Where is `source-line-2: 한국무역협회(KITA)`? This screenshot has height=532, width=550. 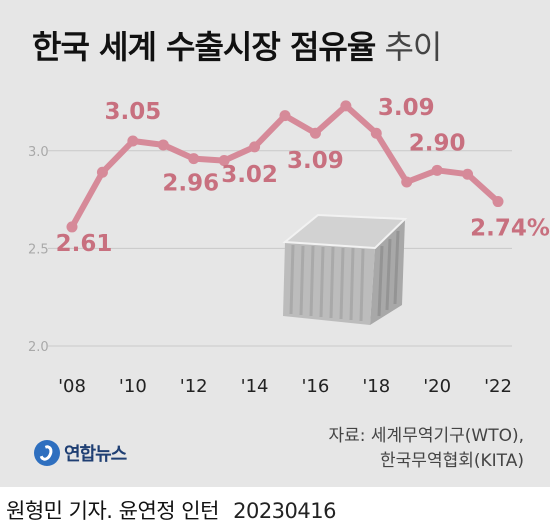
source-line-2: 한국무역협회(KITA) is located at coordinates (452, 461).